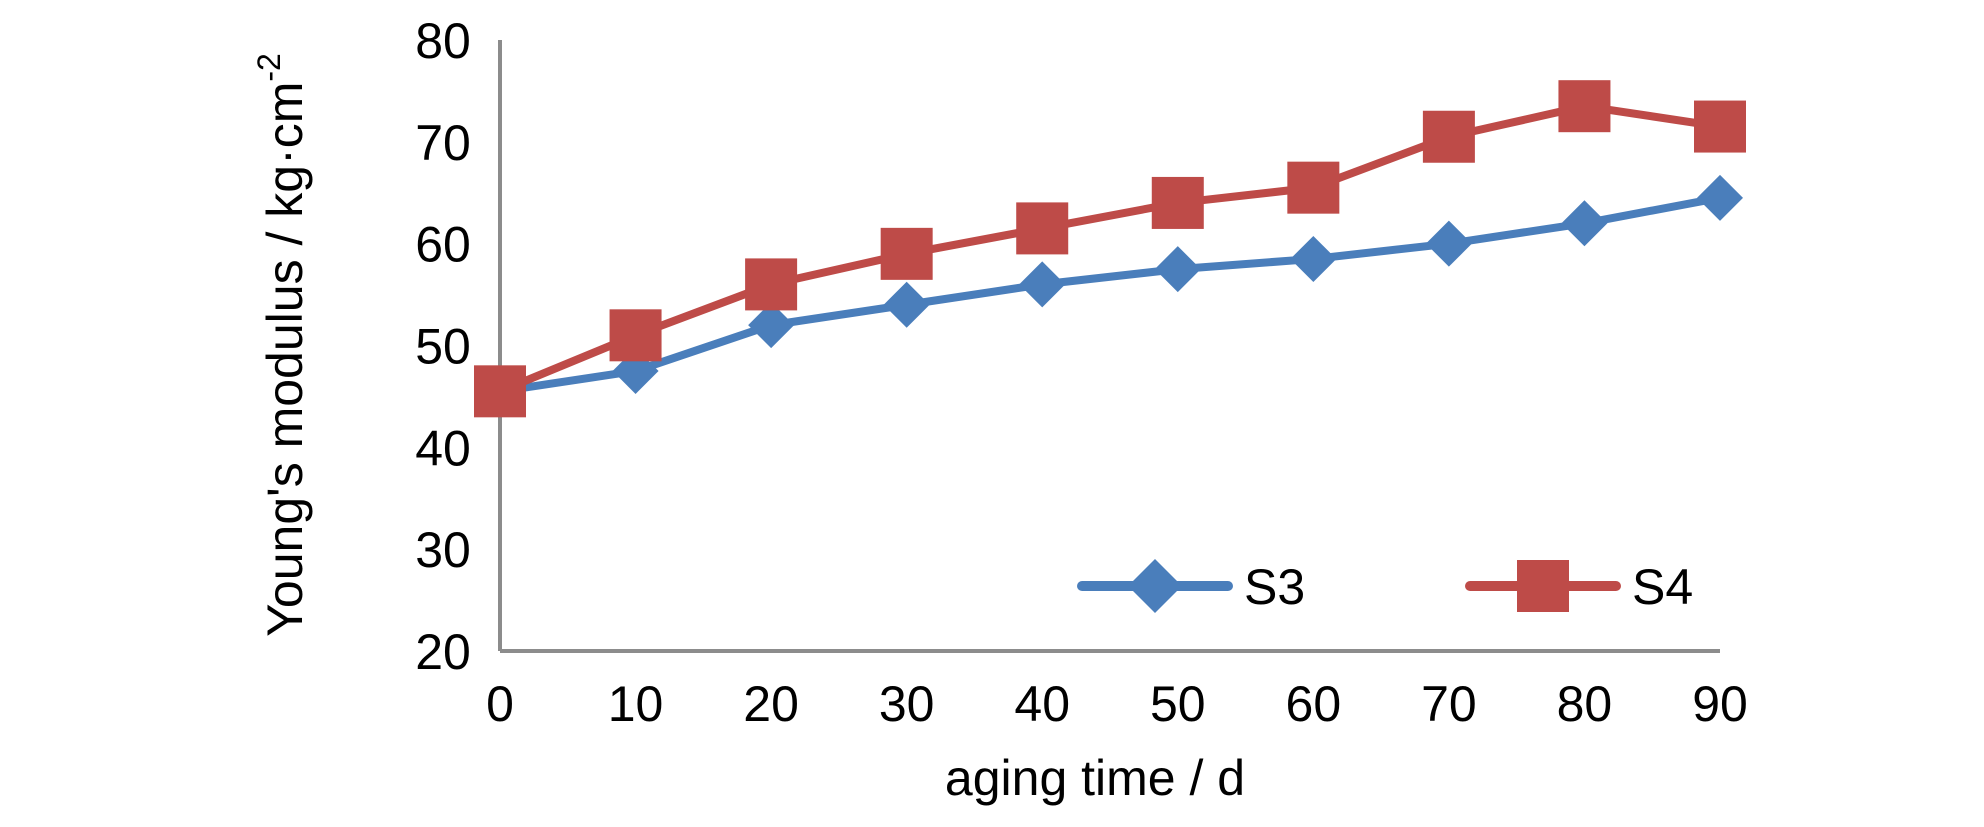  What do you see at coordinates (443, 448) in the screenshot?
I see `y-tick-label: 40` at bounding box center [443, 448].